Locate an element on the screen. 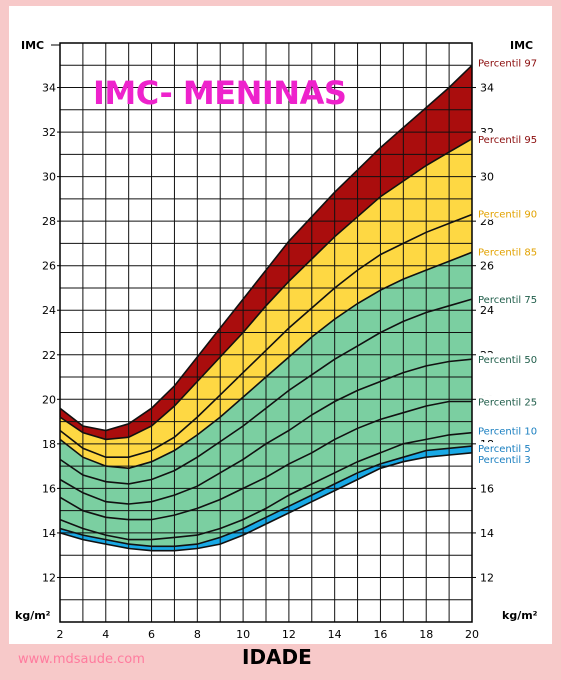 This screenshot has width=561, height=680. y-unit-right: kg/m² is located at coordinates (520, 615).